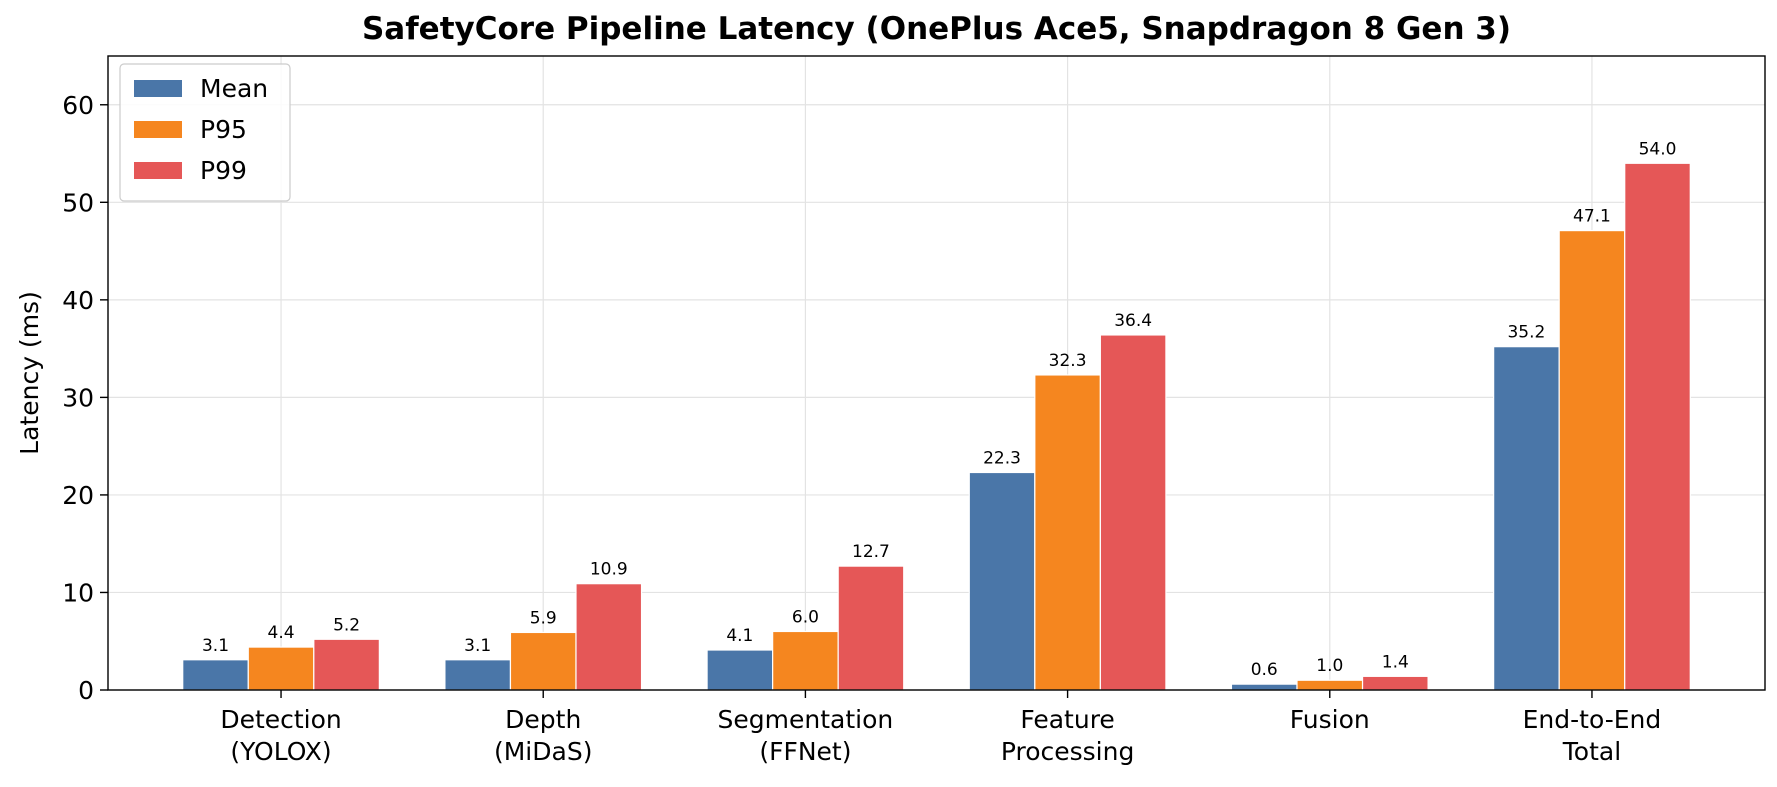  What do you see at coordinates (78, 202) in the screenshot?
I see `y-tick-label: 50` at bounding box center [78, 202].